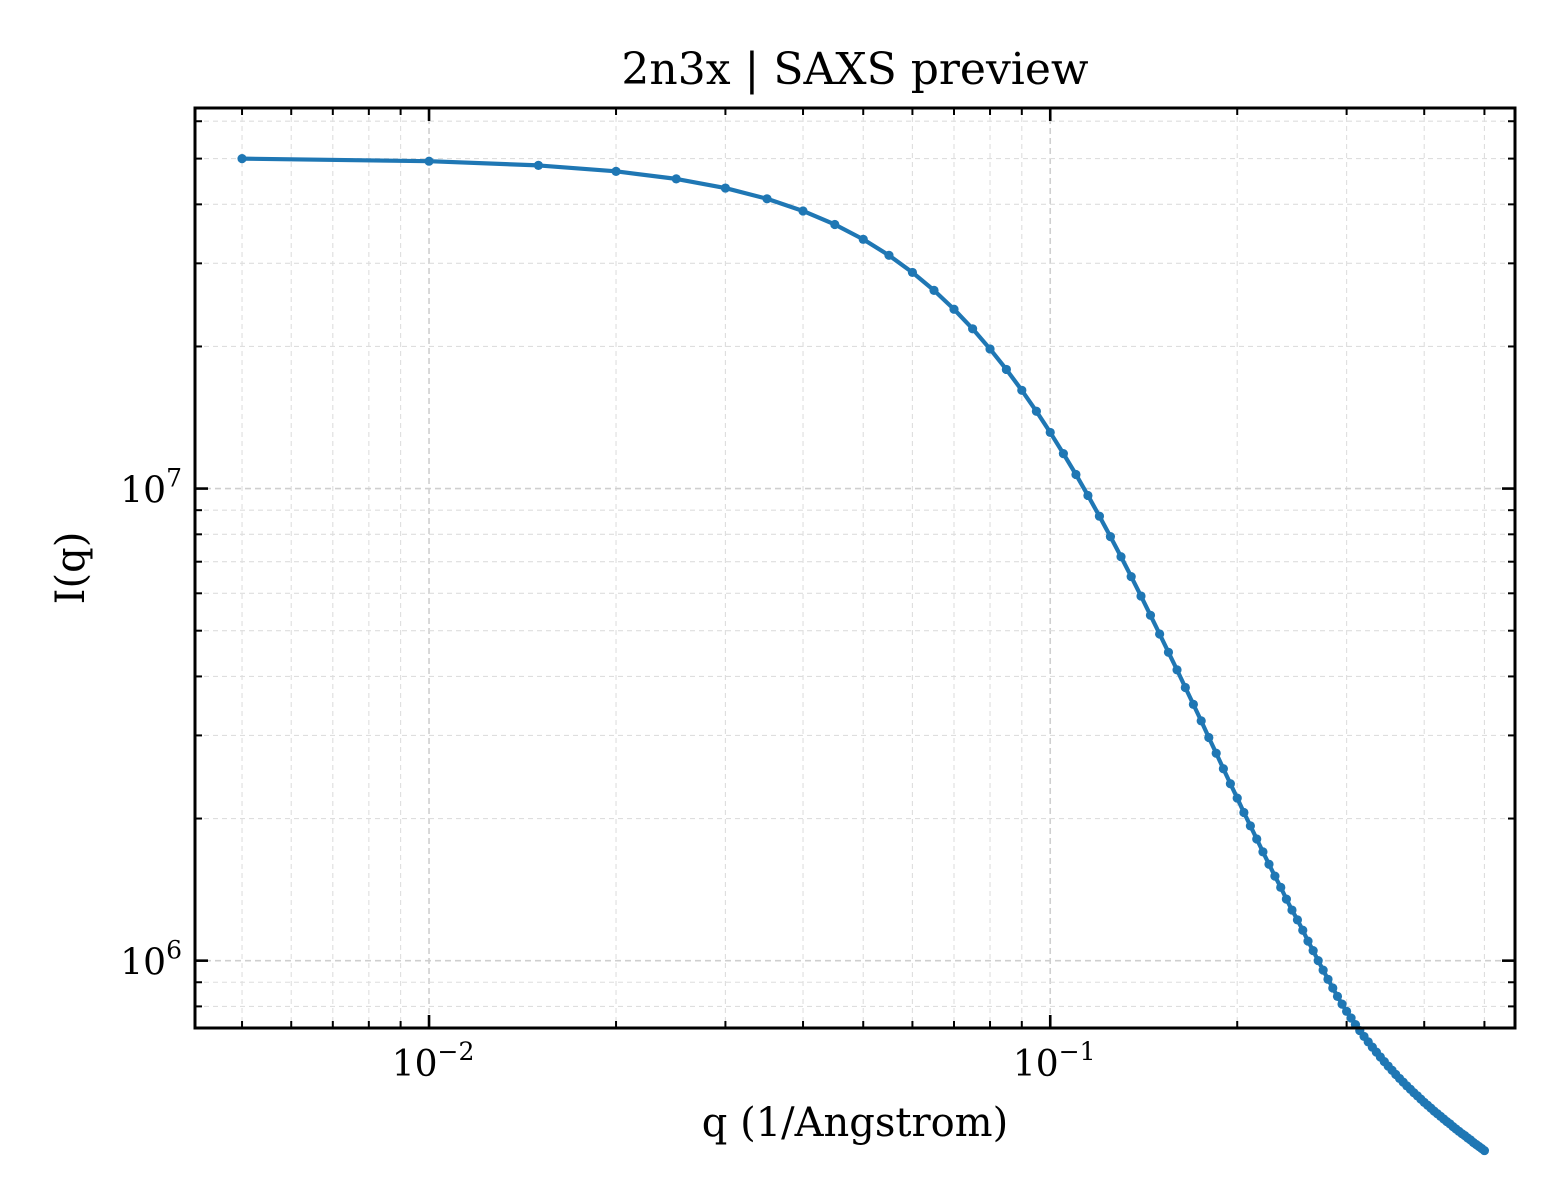 This screenshot has height=1200, width=1560. Describe the element at coordinates (1054, 1061) in the screenshot. I see `x-tick-label: 10⁻¹` at that location.